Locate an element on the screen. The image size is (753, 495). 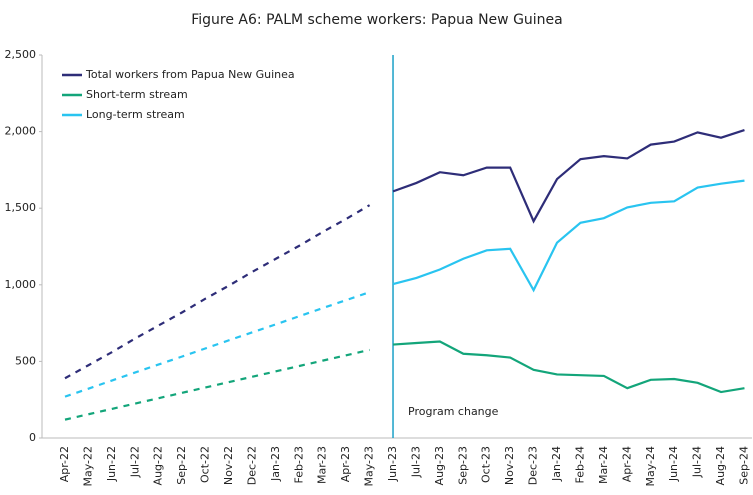
x-tick-label: Jan-23 is located at coordinates (275, 464).